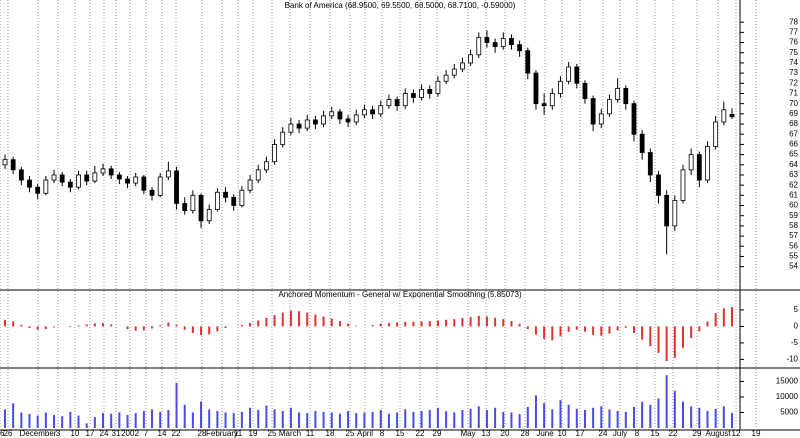  I want to click on x-tick-label: 22, so click(420, 433).